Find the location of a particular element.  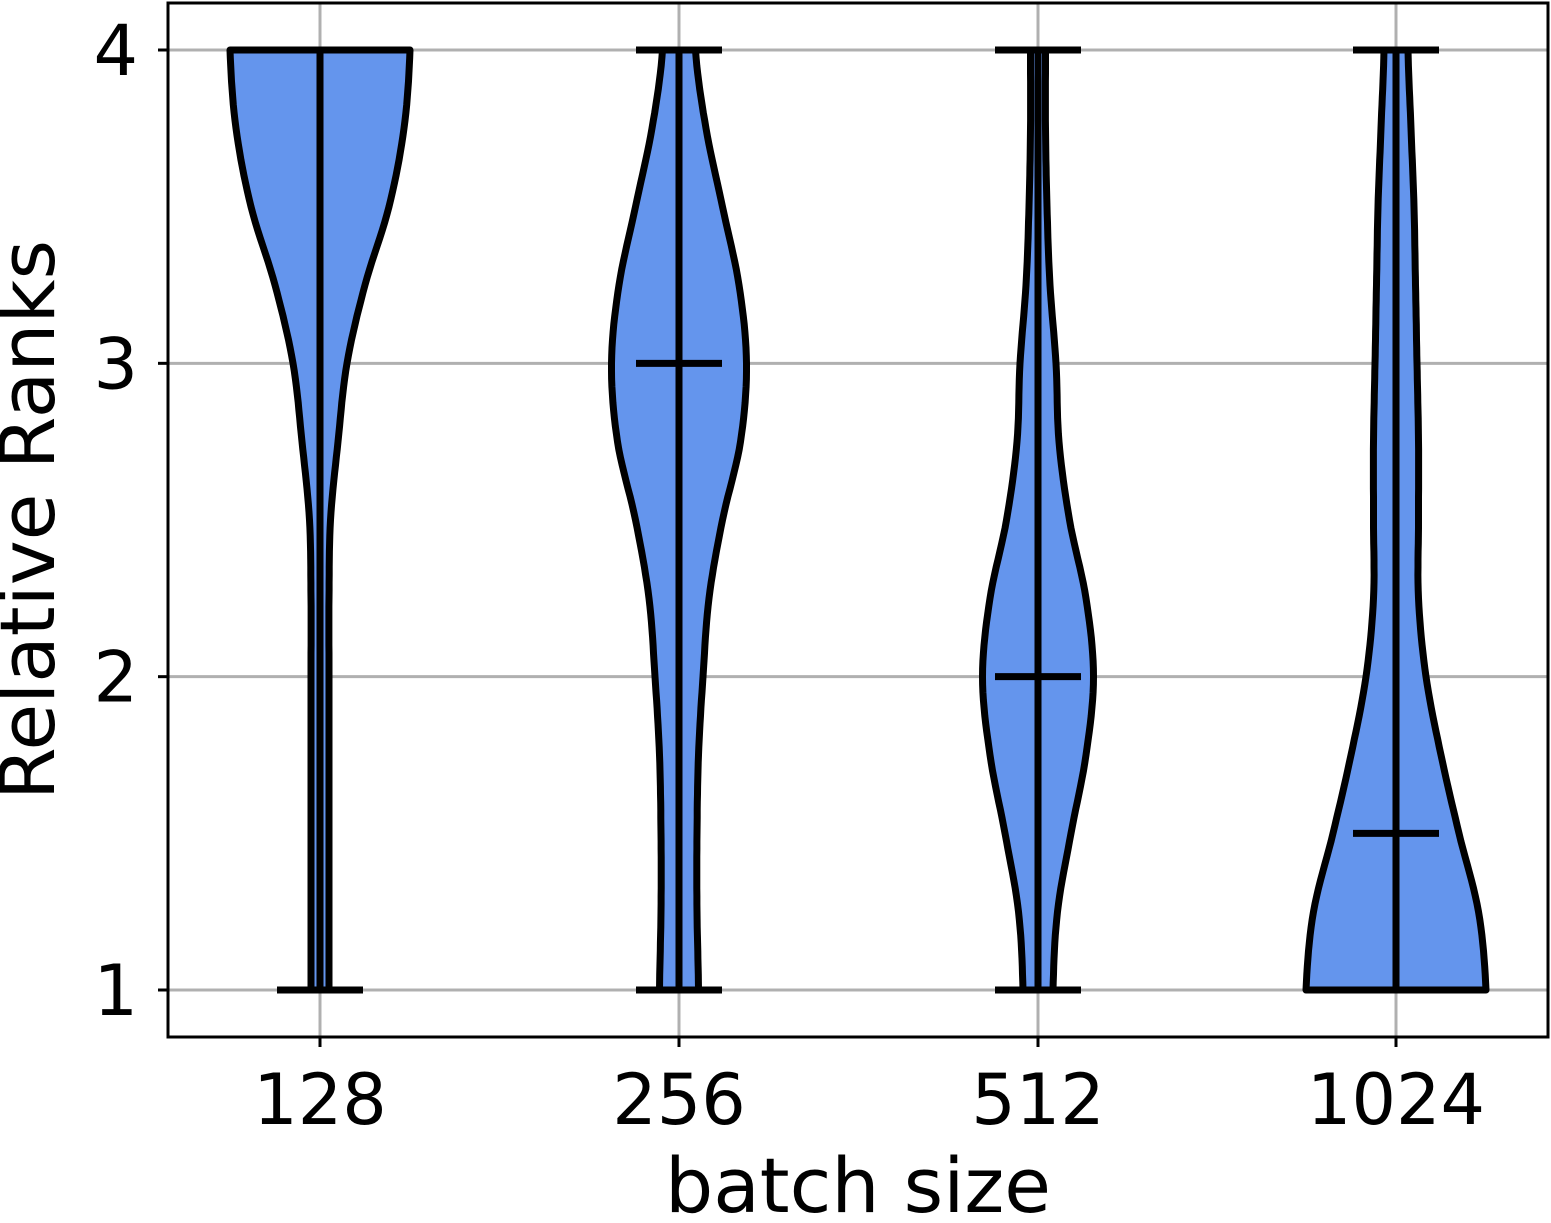

x-axis-label: batch size is located at coordinates (858, 1182).